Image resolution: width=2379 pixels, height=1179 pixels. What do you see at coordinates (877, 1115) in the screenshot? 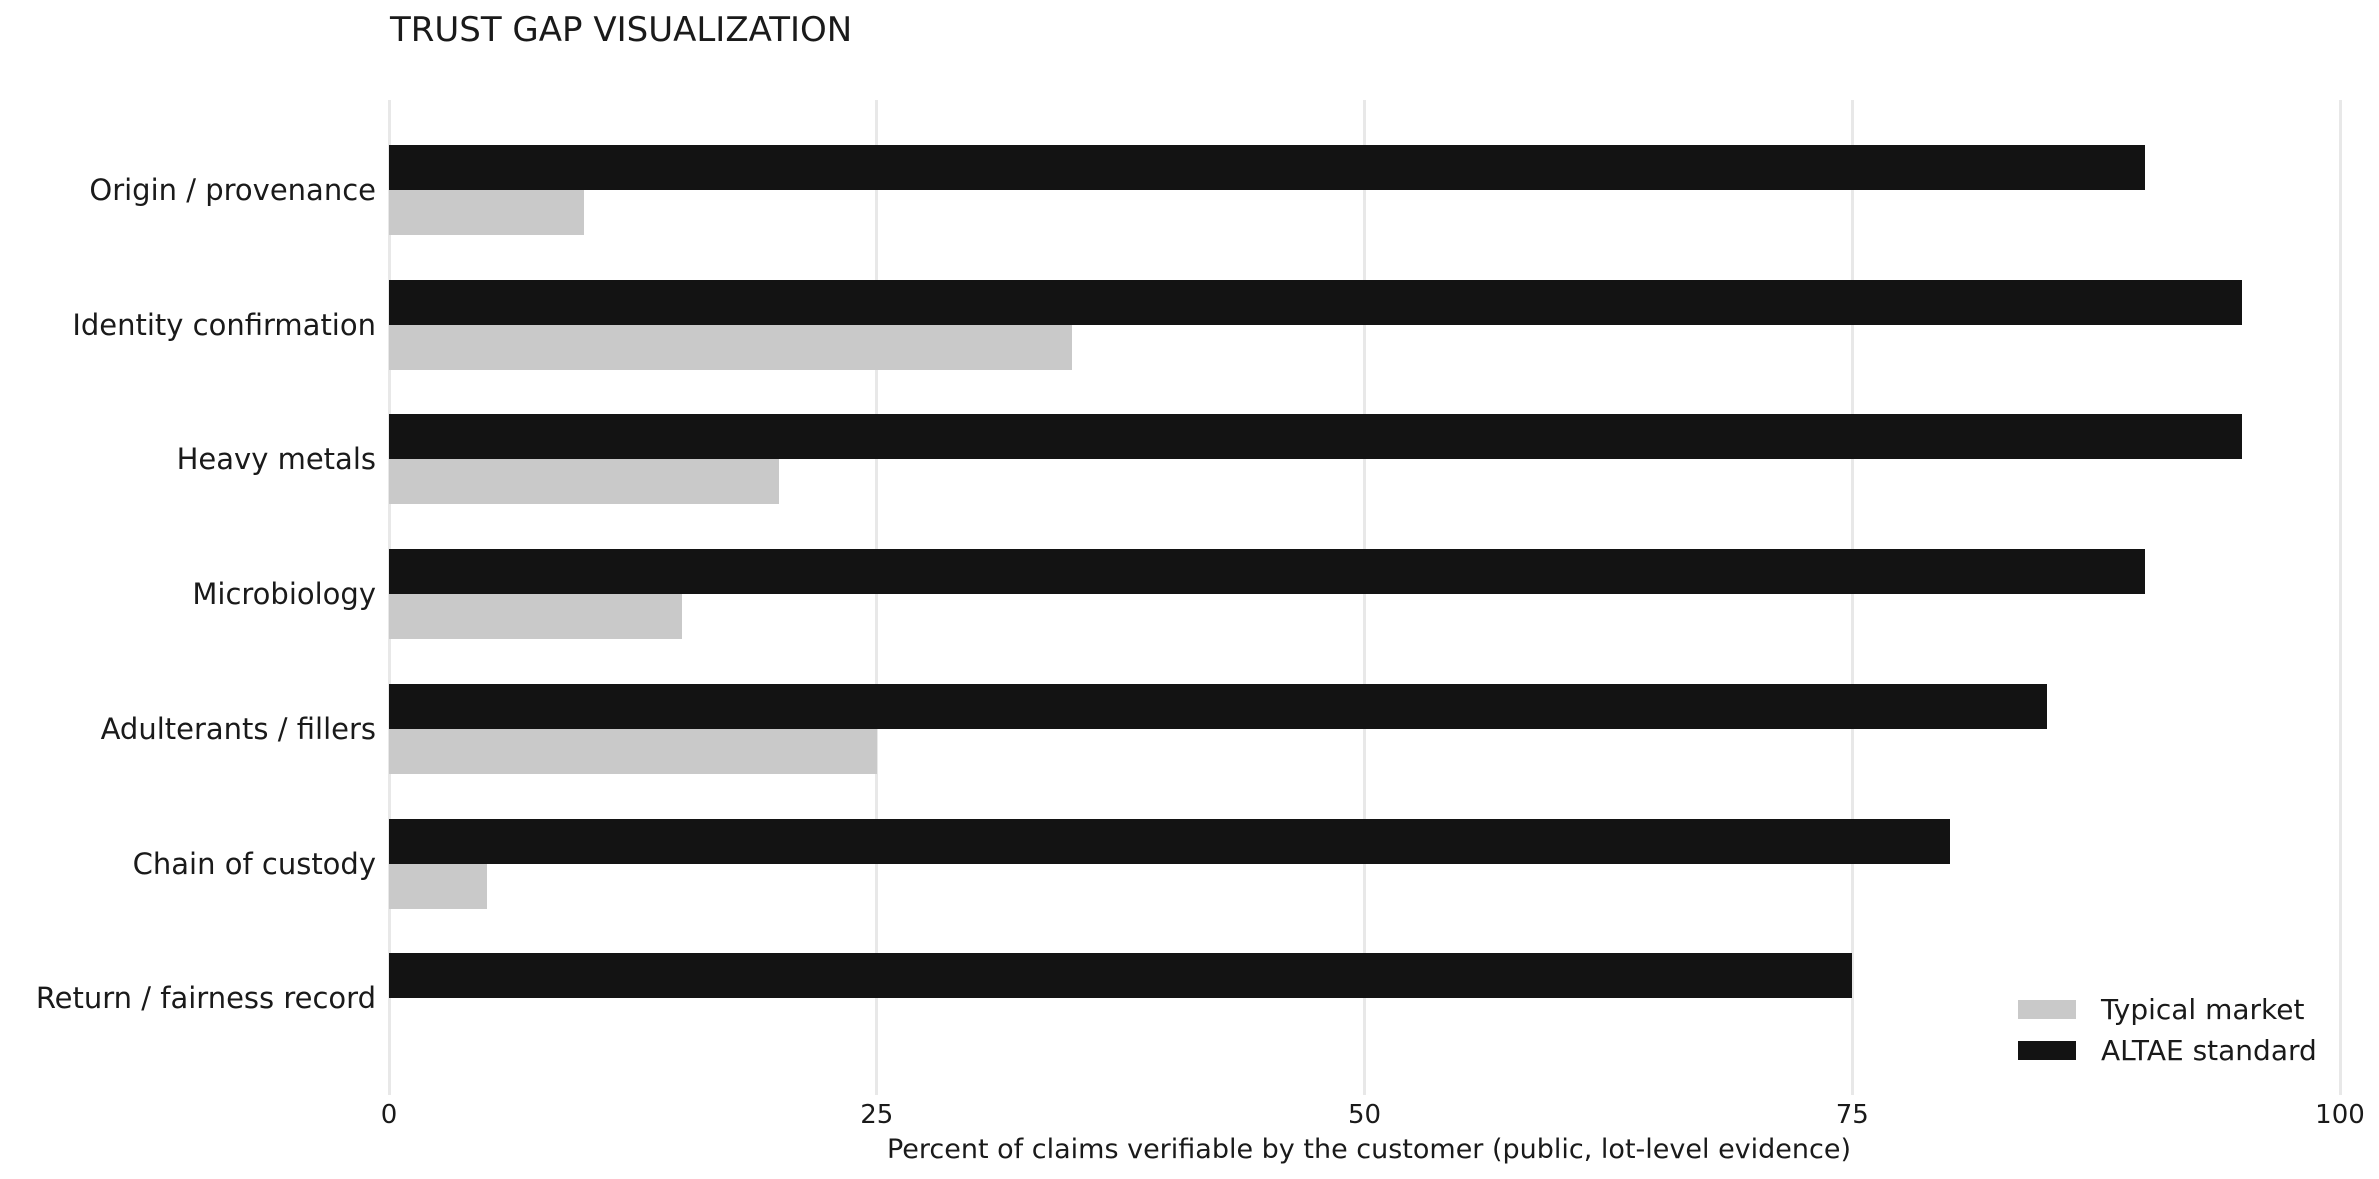
I see `x-tick-label-25: 25` at bounding box center [877, 1115].